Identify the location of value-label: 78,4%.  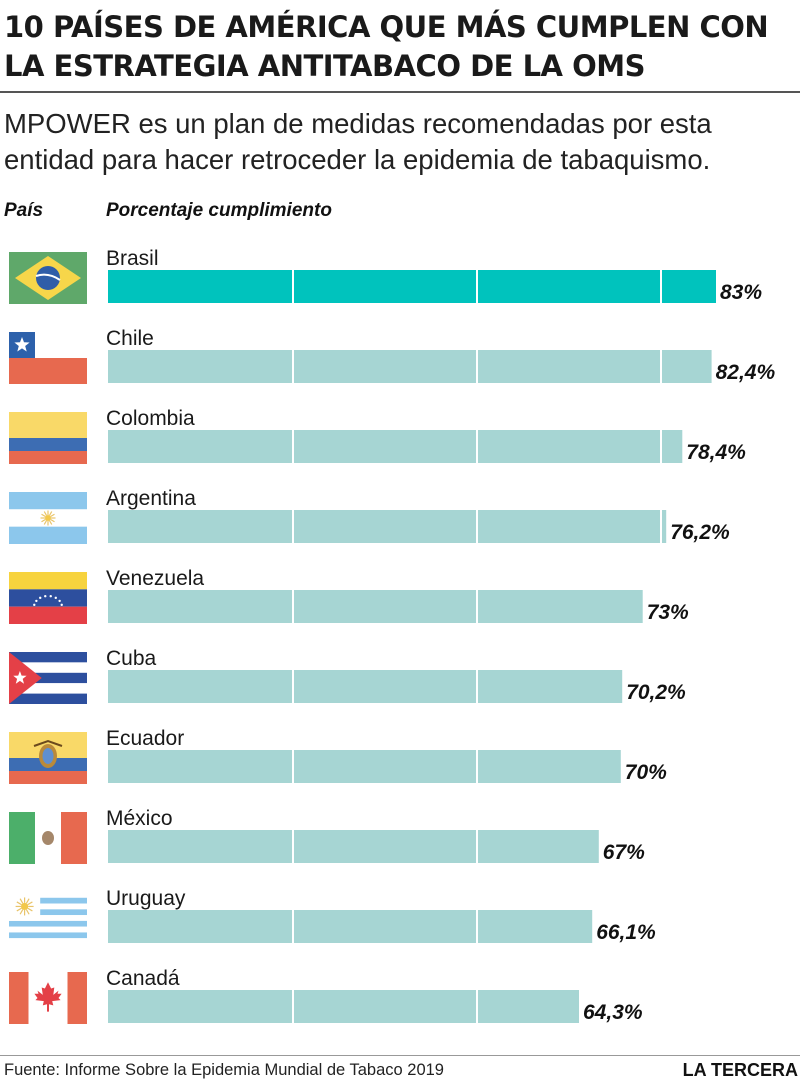
(716, 452).